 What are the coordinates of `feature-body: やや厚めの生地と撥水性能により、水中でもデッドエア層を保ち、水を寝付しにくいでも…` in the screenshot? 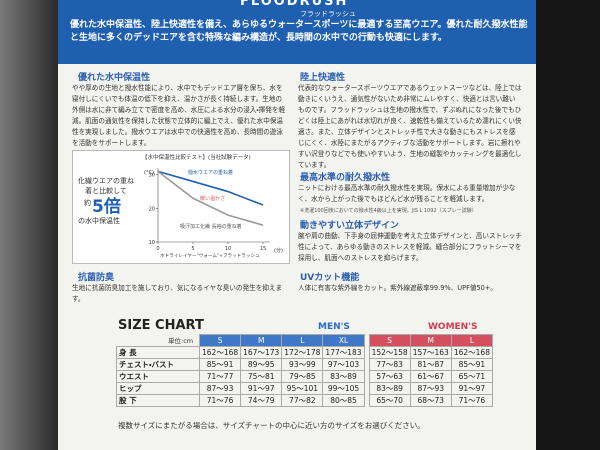 It's located at (179, 115).